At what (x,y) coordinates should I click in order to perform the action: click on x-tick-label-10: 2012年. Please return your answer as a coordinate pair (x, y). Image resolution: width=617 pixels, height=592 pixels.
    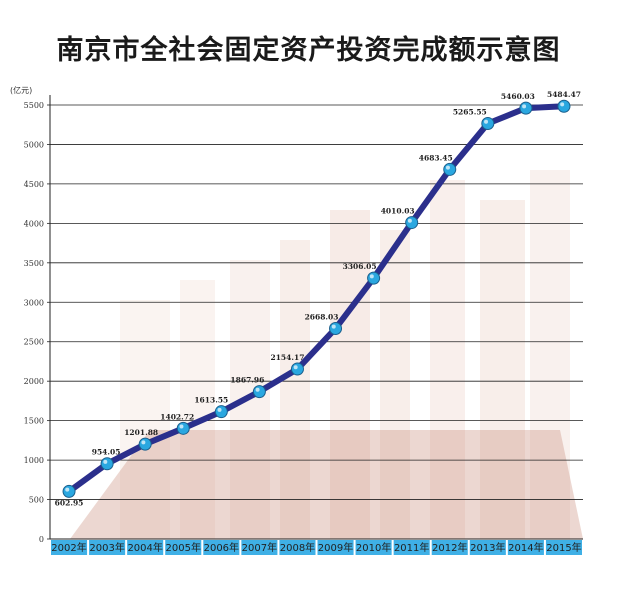
    Looking at the image, I should click on (449, 547).